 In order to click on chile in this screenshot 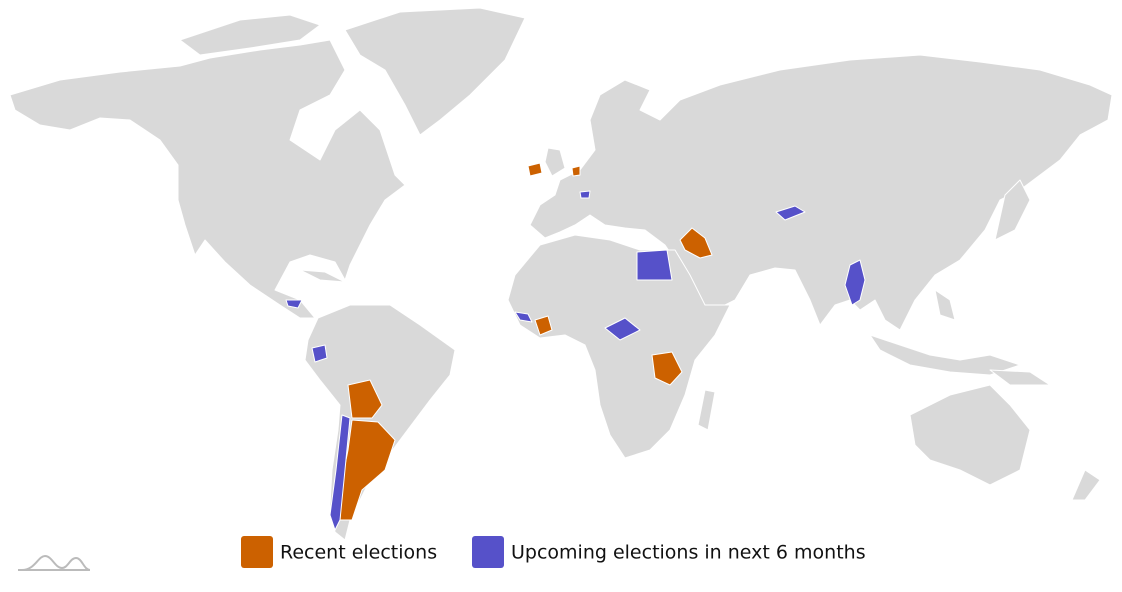, I will do `click(340, 472)`.